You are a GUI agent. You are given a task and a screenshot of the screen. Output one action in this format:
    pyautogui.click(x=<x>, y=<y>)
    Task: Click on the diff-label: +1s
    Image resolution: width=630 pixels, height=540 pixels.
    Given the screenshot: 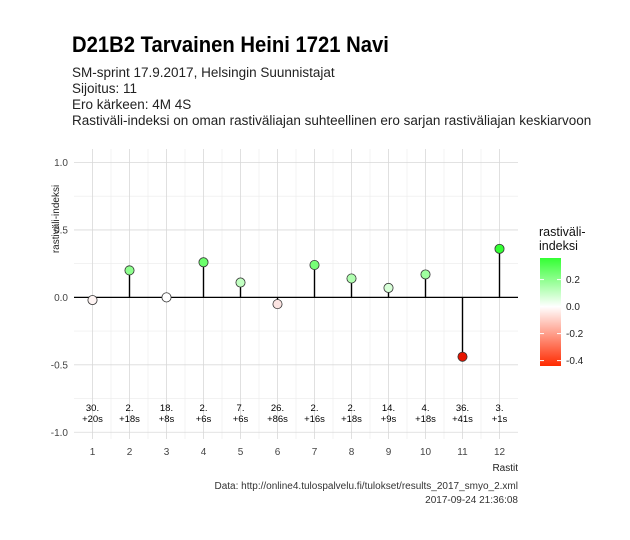 What is the action you would take?
    pyautogui.click(x=500, y=419)
    